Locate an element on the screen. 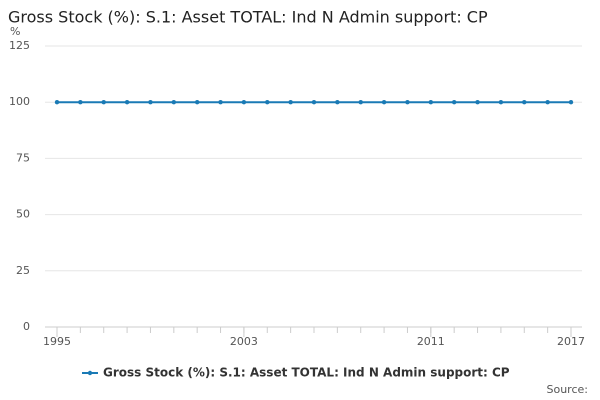 This screenshot has height=400, width=600. source: Source: is located at coordinates (568, 389).